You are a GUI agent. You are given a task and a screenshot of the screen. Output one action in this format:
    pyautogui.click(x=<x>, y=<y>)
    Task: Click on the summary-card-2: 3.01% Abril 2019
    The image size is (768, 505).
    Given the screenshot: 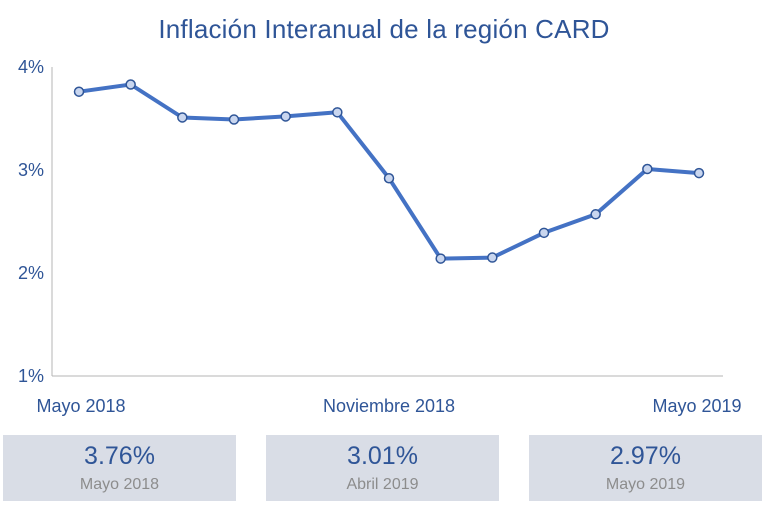 What is the action you would take?
    pyautogui.click(x=382, y=468)
    